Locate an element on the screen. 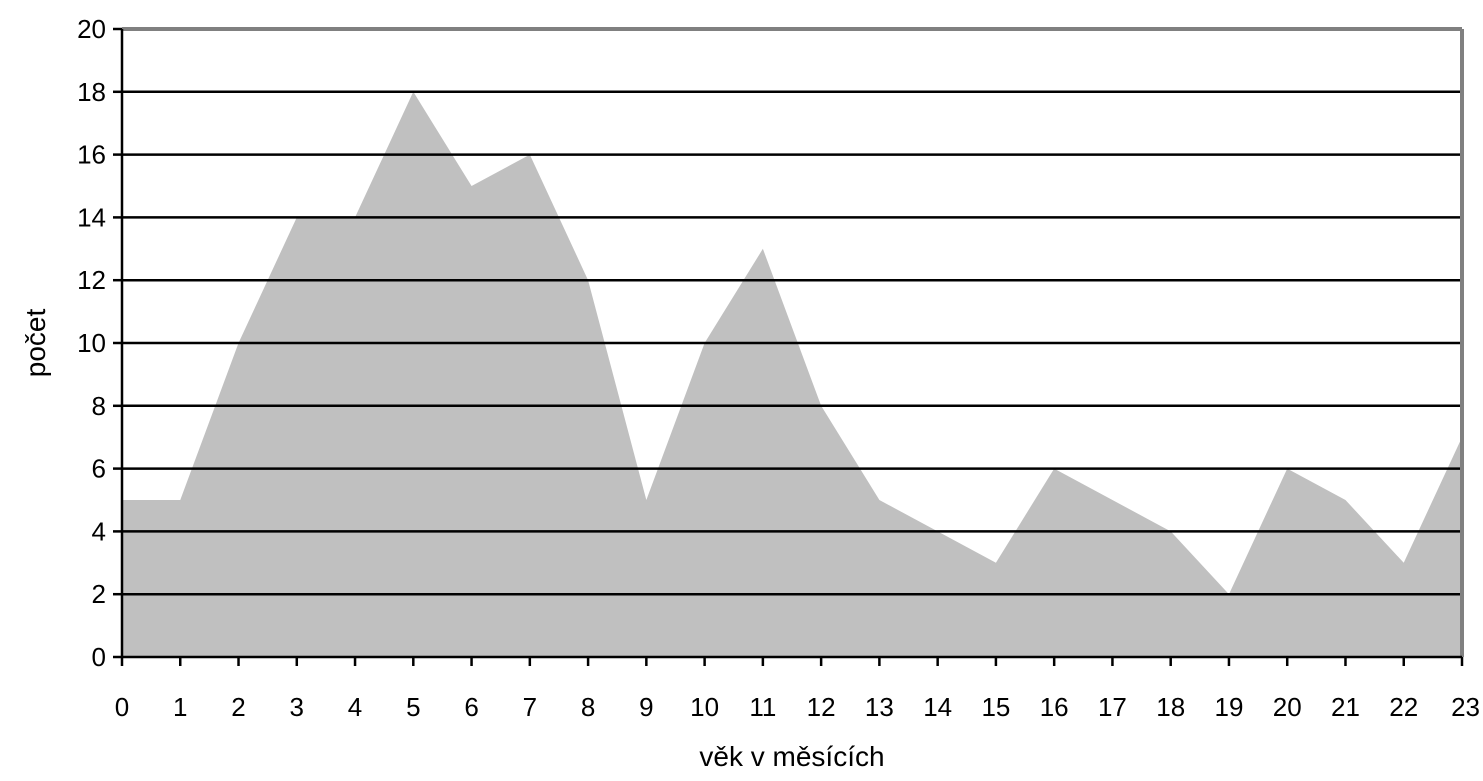 This screenshot has width=1483, height=781. y-axis-title: počet is located at coordinates (35, 343).